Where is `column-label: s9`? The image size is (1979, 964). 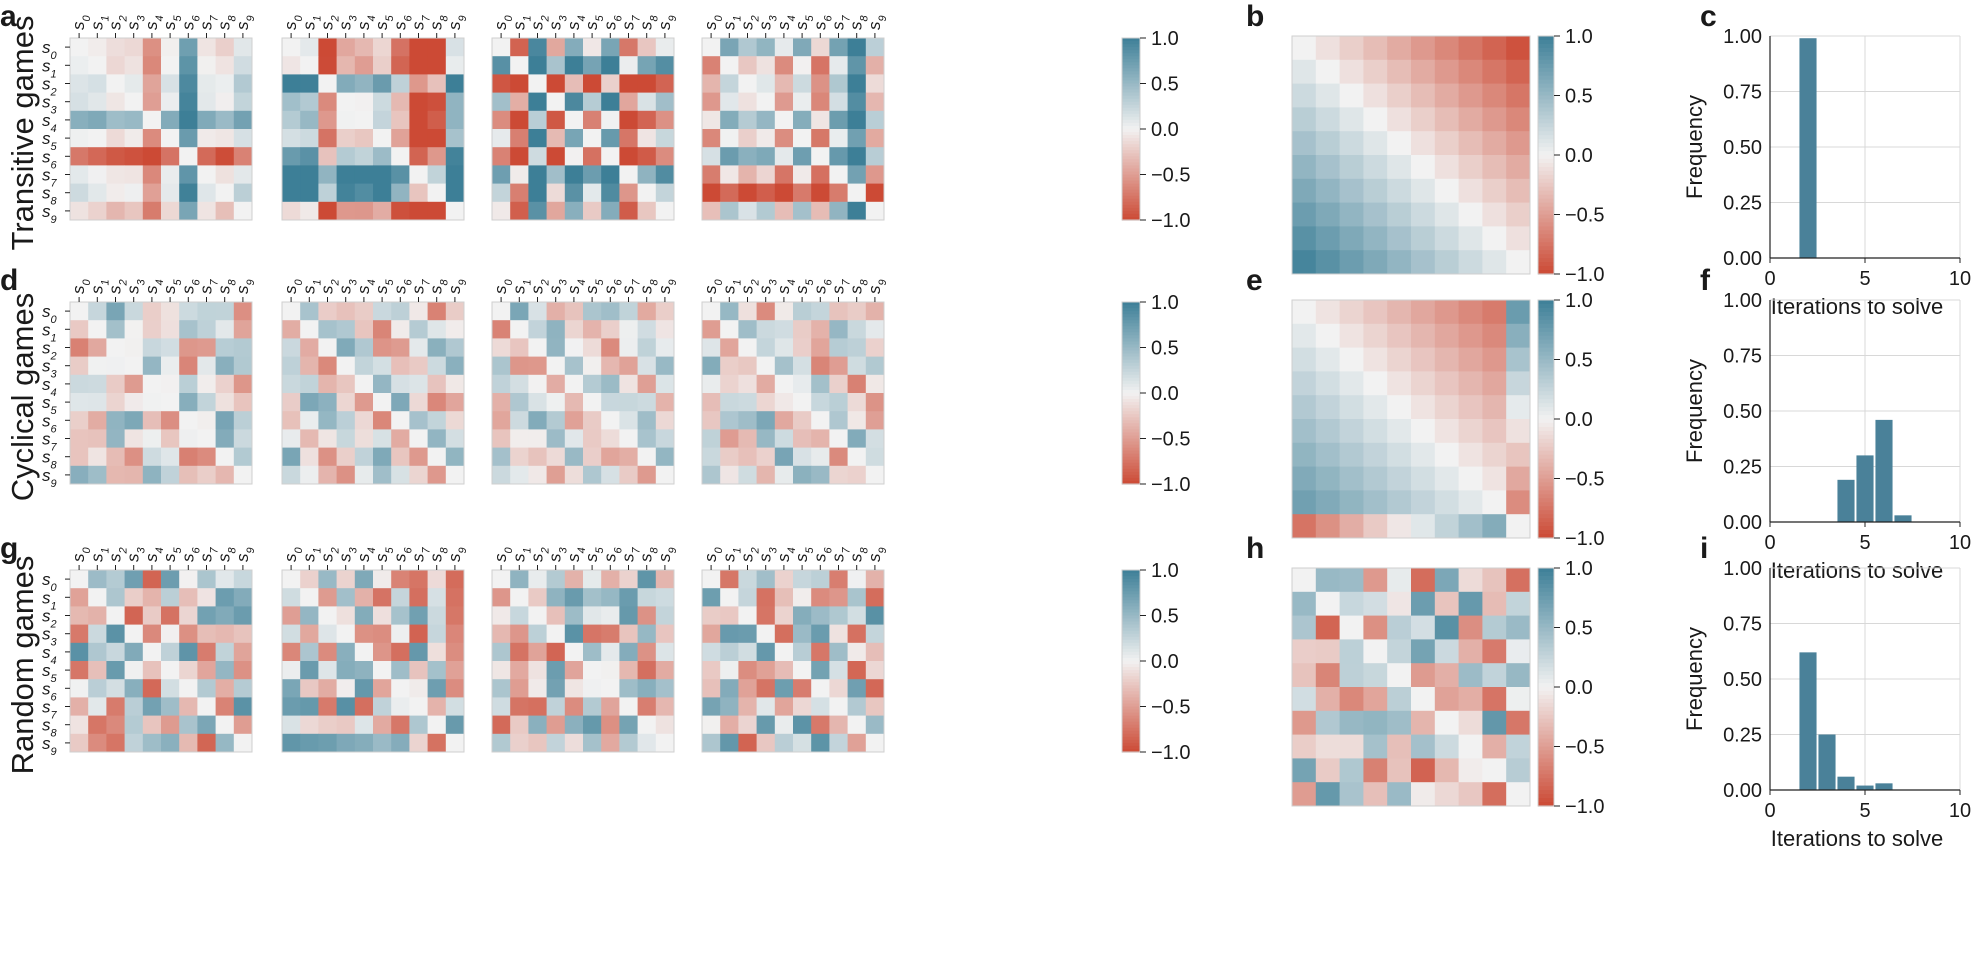 column-label: s9 is located at coordinates (877, 22).